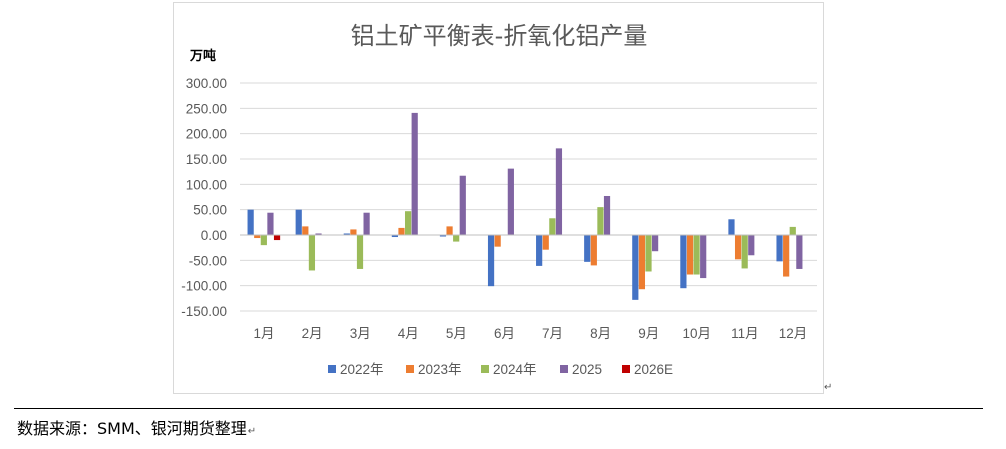 The image size is (1006, 449). What do you see at coordinates (132, 428) in the screenshot?
I see `source-text: 数据来源：SMM、银河期货整理` at bounding box center [132, 428].